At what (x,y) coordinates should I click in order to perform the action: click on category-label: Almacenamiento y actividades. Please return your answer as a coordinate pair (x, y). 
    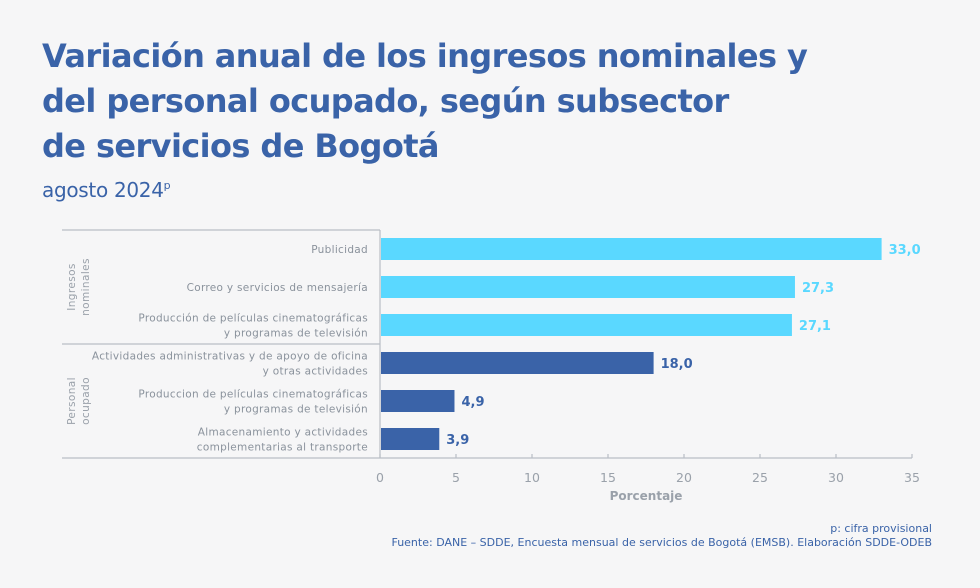
    Looking at the image, I should click on (283, 433).